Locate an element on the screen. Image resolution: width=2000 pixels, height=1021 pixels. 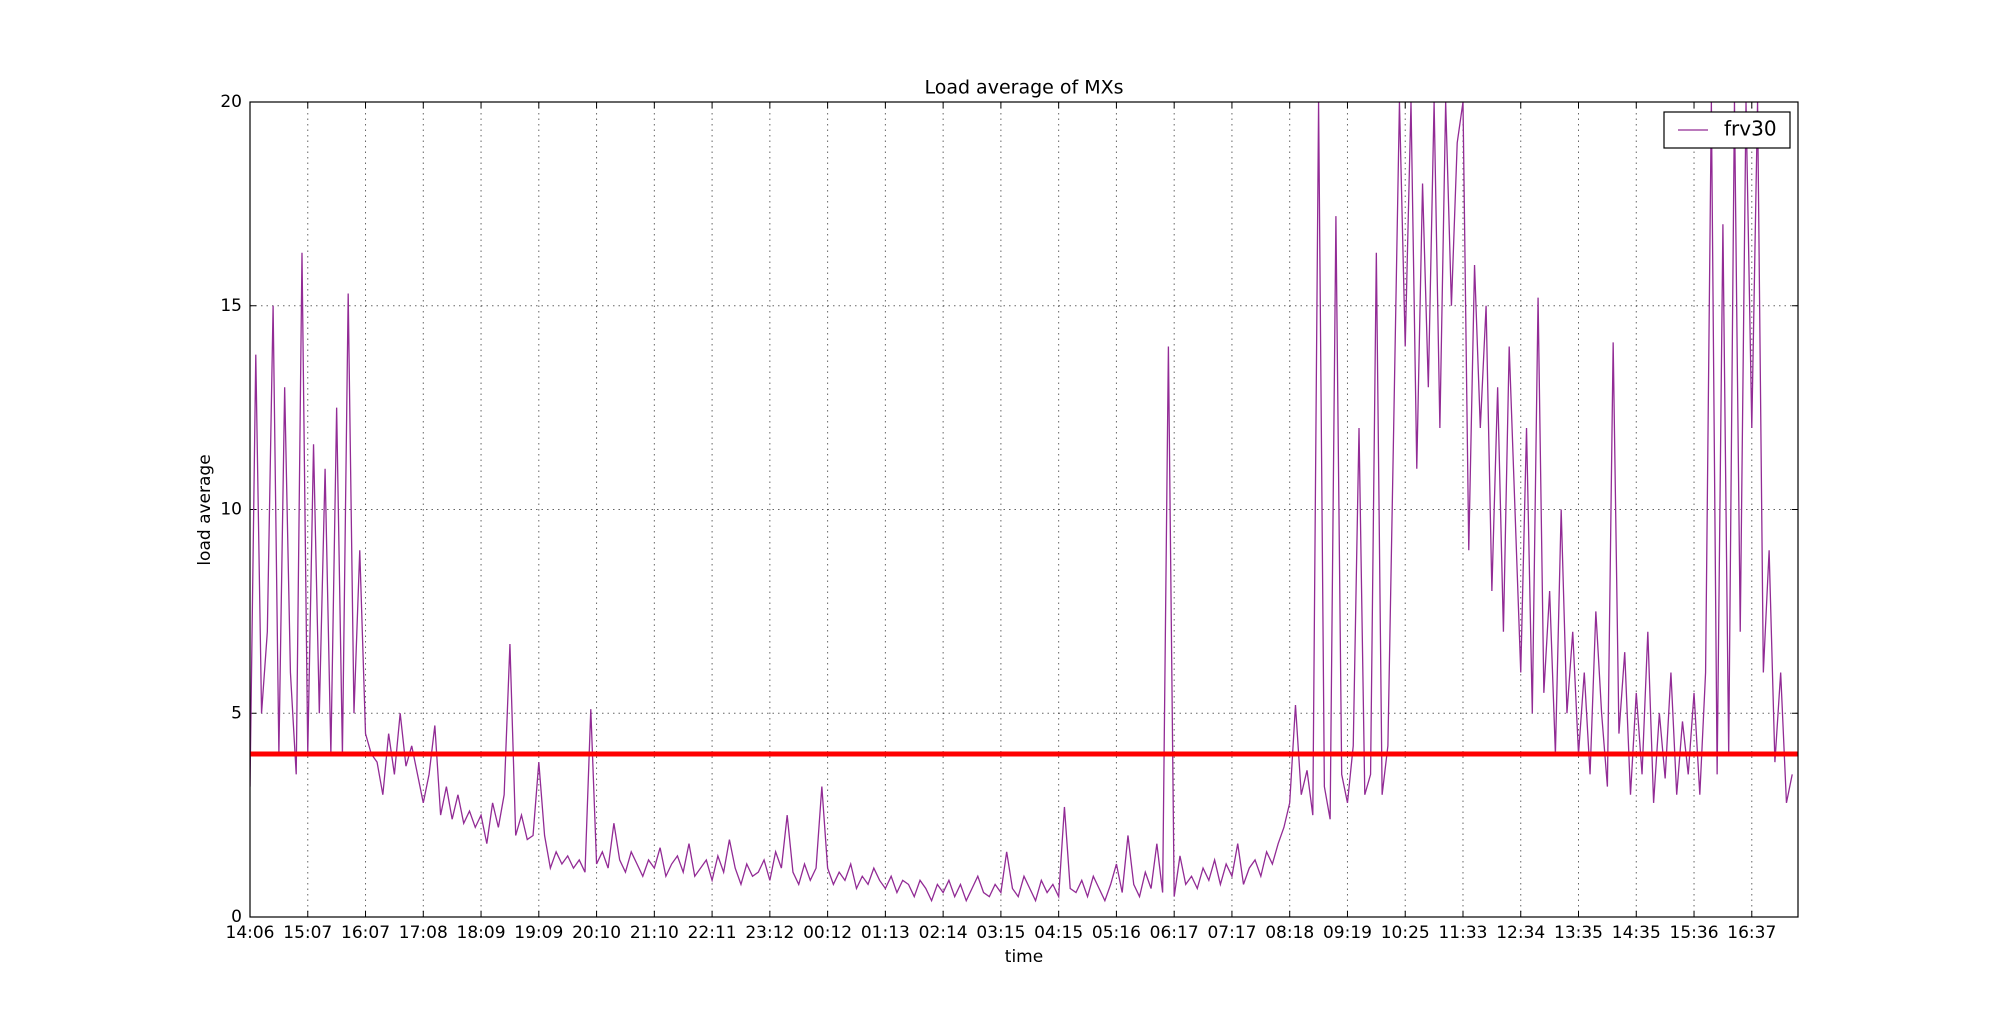
x-tick-label: 23:12 is located at coordinates (769, 933).